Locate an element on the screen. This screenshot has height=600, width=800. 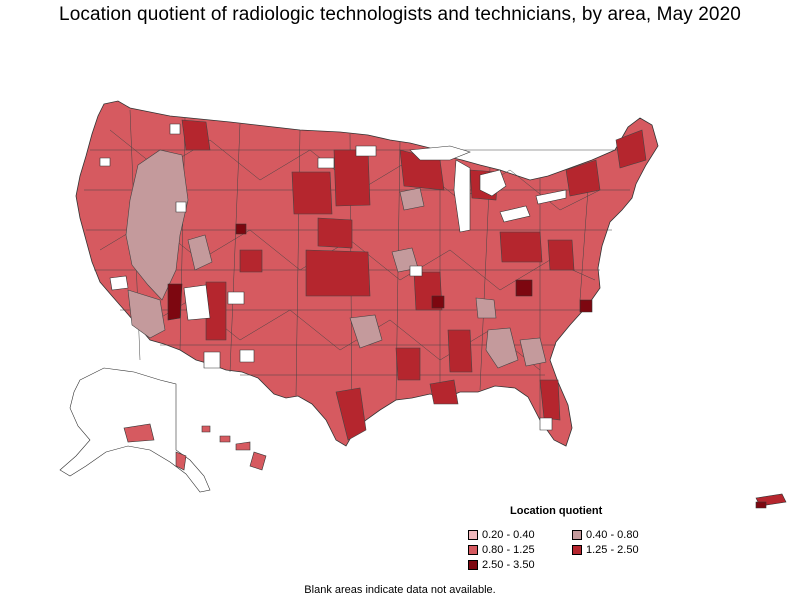
legend-item-0-40-0-80: 0.40 - 0.80 is located at coordinates (620, 535).